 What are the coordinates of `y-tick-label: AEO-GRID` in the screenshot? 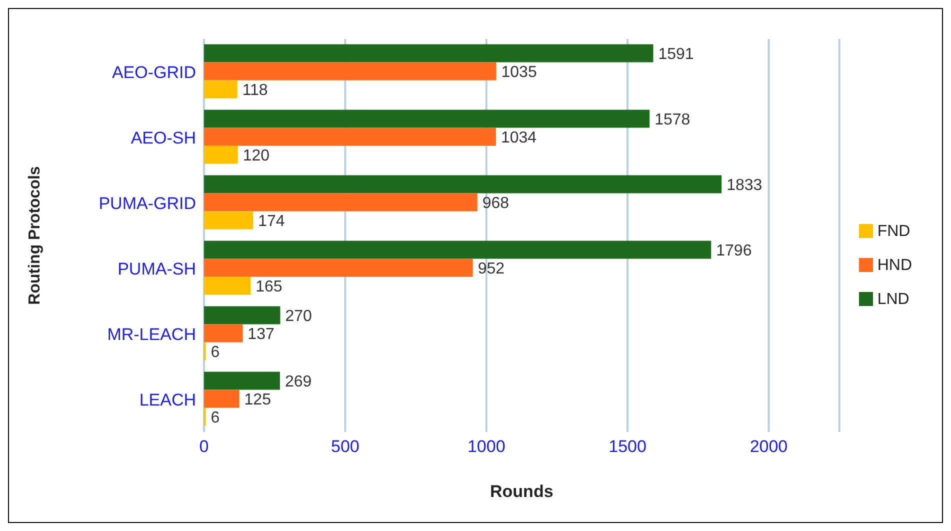 It's located at (154, 72).